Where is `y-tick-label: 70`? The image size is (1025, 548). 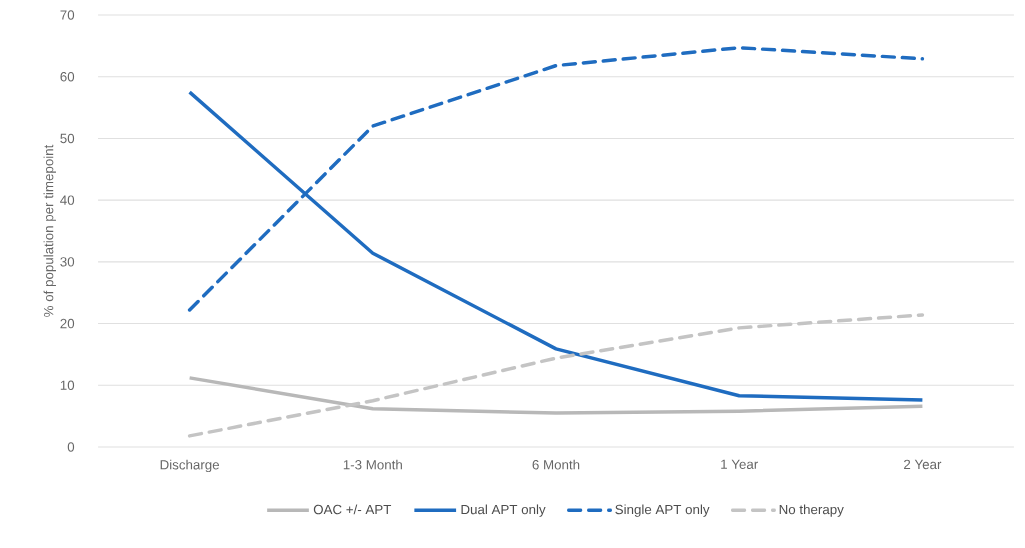 y-tick-label: 70 is located at coordinates (67, 15).